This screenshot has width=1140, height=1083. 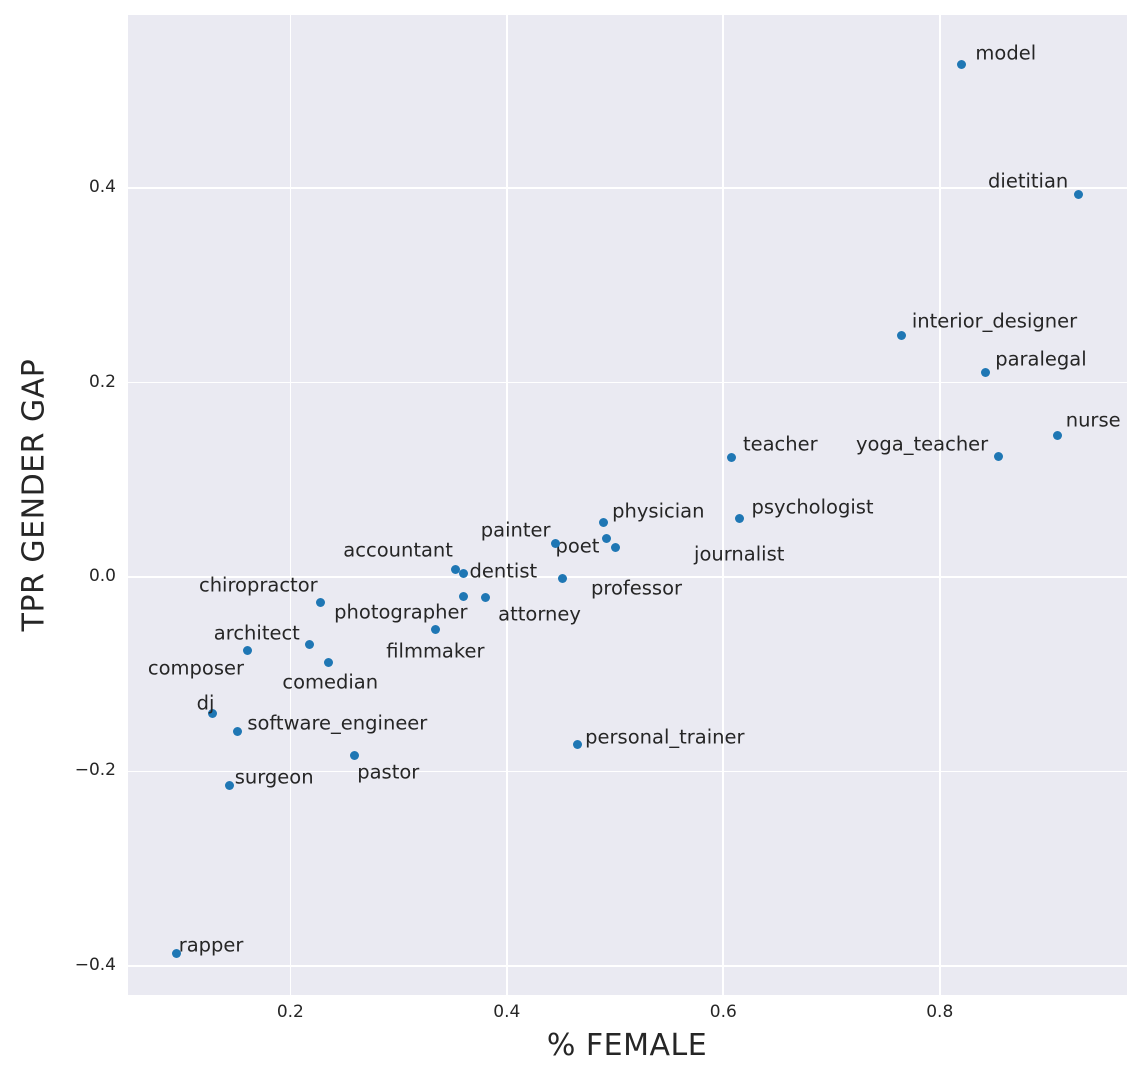 What do you see at coordinates (310, 644) in the screenshot?
I see `scatter-point-architect` at bounding box center [310, 644].